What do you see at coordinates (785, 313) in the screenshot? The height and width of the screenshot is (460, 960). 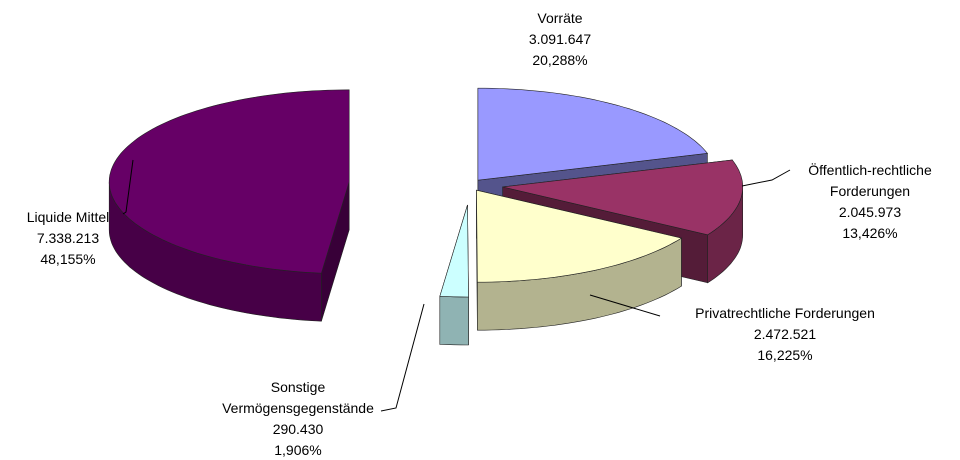 I see `category-label: Privatrechtliche Forderungen` at bounding box center [785, 313].